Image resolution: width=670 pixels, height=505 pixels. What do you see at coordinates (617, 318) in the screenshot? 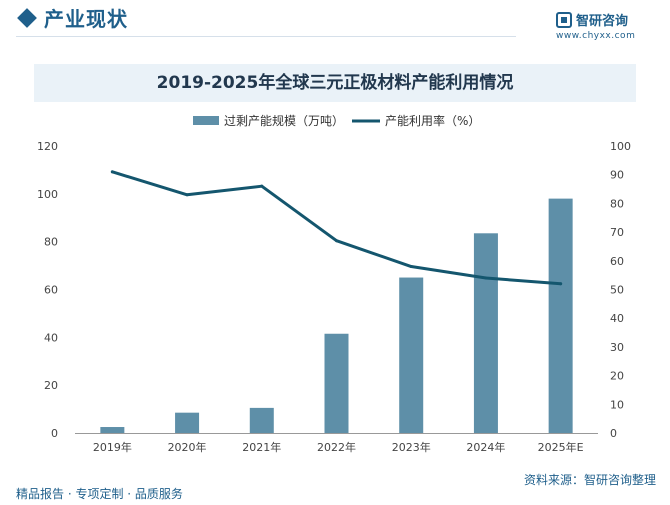
I see `y-right-tick-label: 40` at bounding box center [617, 318].